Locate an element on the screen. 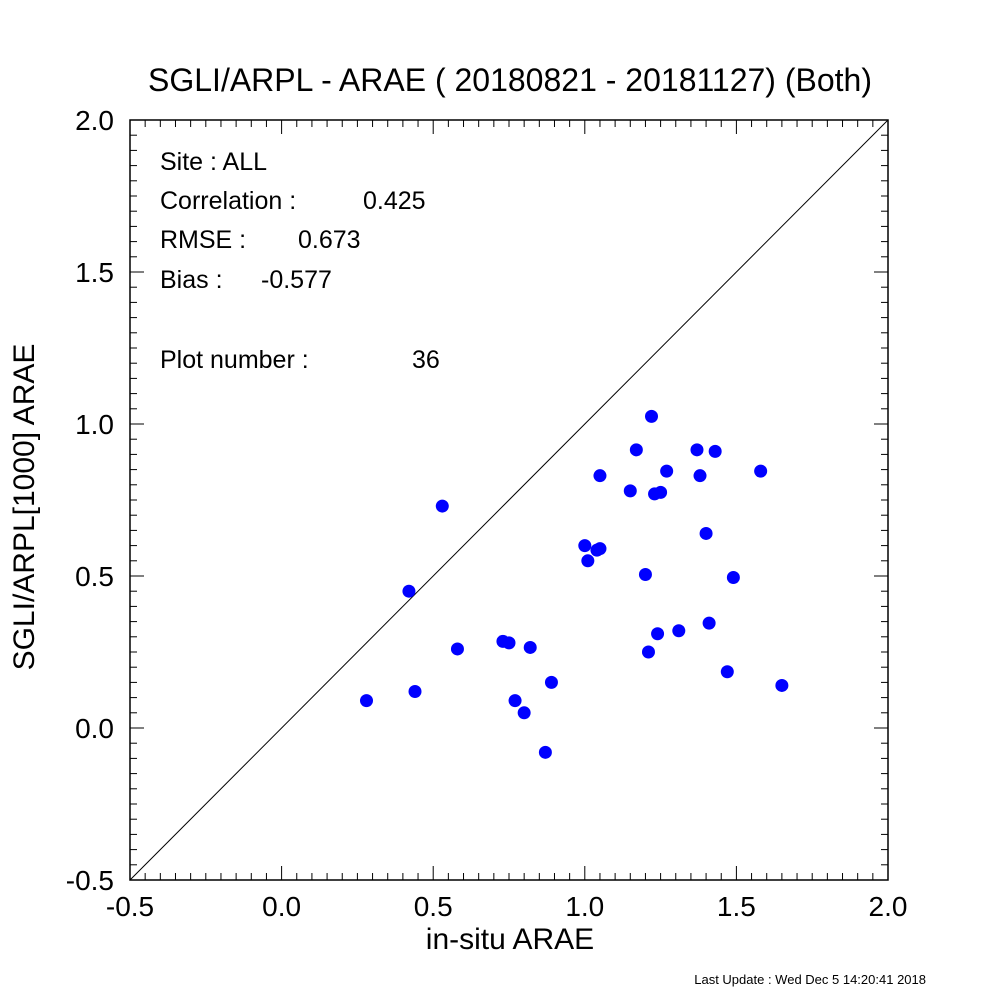 Image resolution: width=1000 pixels, height=1000 pixels. y-tick-label: -0.5 is located at coordinates (90, 880).